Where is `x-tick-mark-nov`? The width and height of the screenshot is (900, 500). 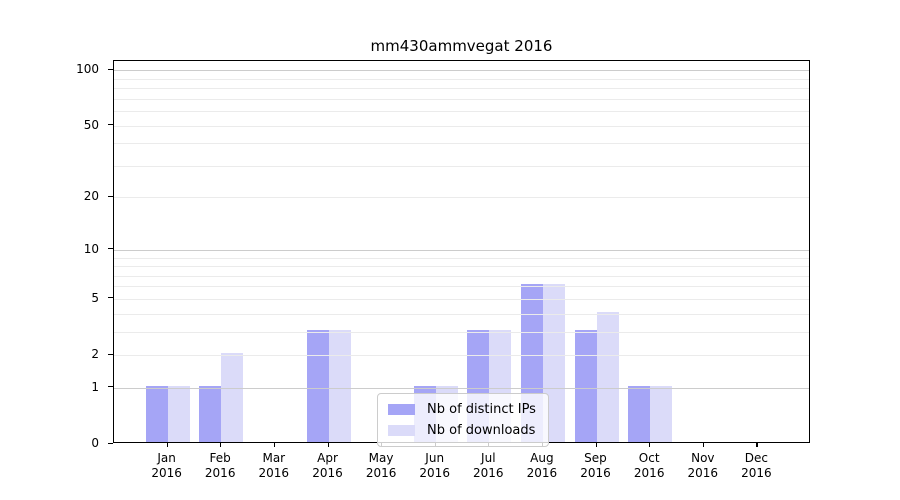
x-tick-mark-nov is located at coordinates (703, 445).